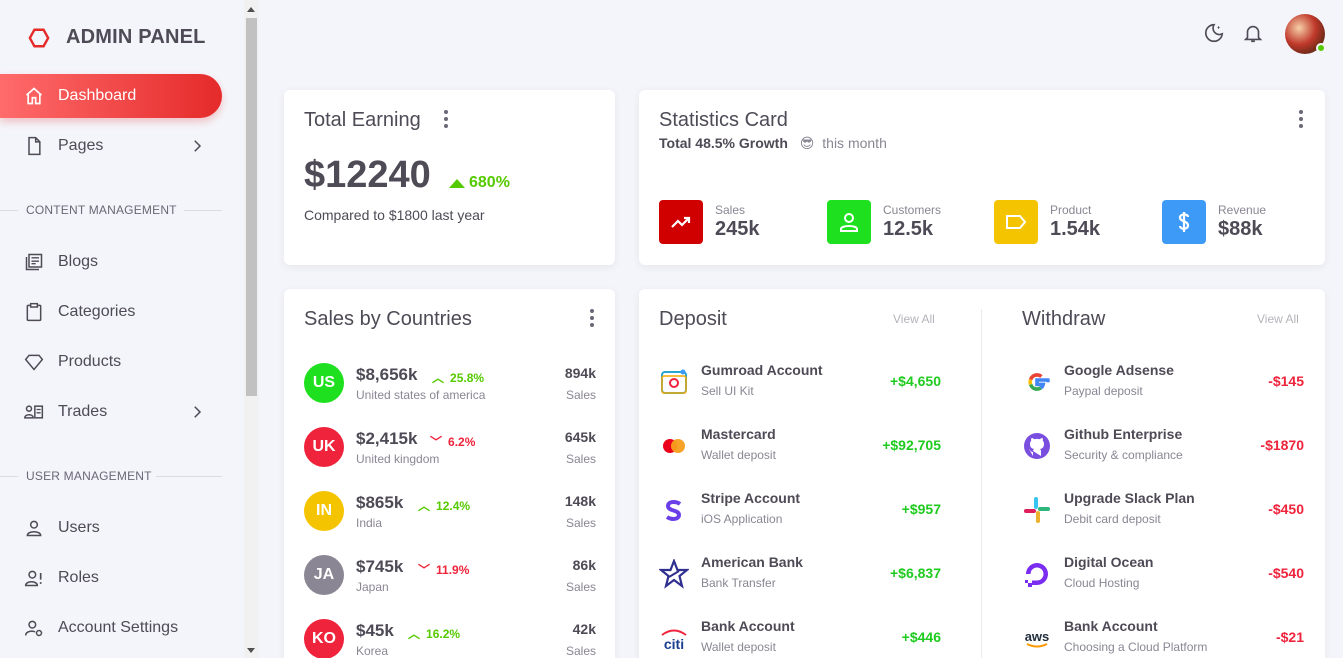  What do you see at coordinates (424, 570) in the screenshot?
I see `chevron-down-icon: ﹀` at bounding box center [424, 570].